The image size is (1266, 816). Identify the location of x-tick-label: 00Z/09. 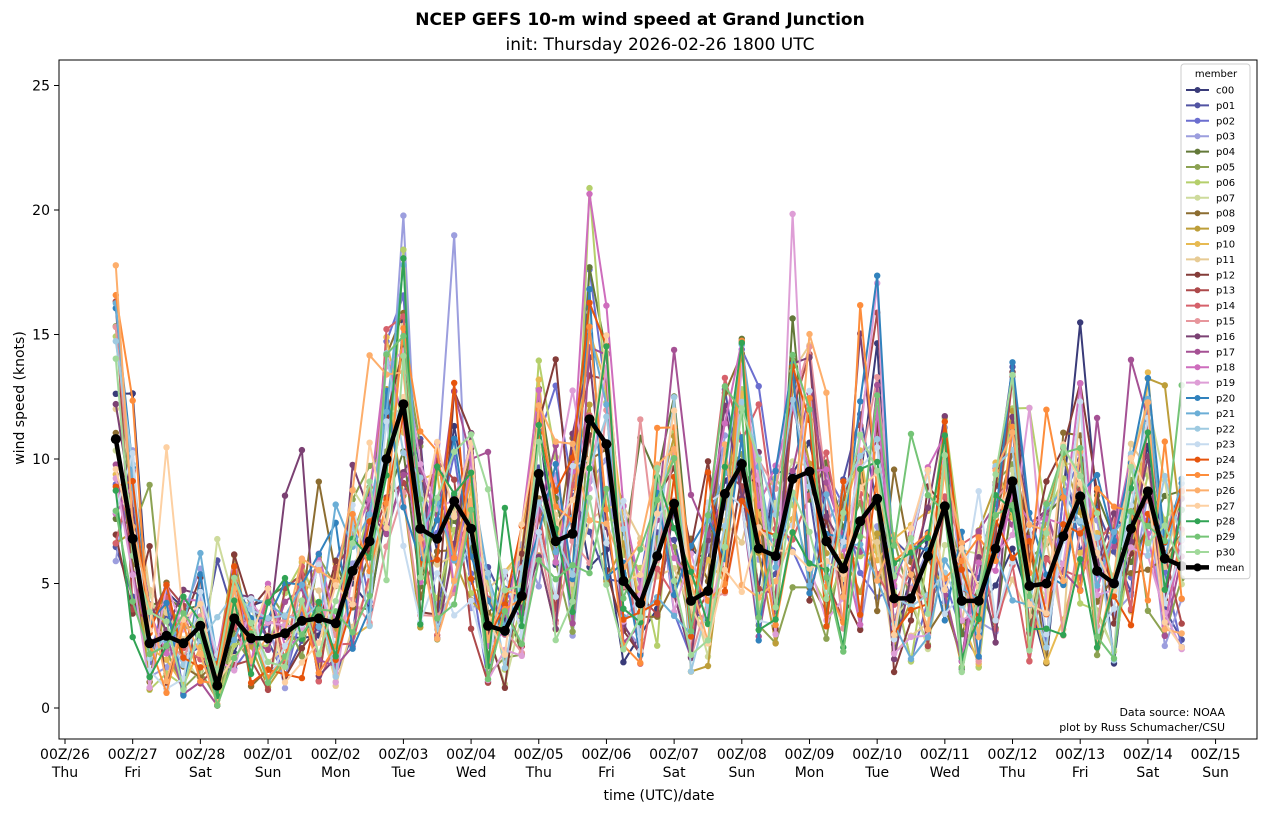
(810, 755).